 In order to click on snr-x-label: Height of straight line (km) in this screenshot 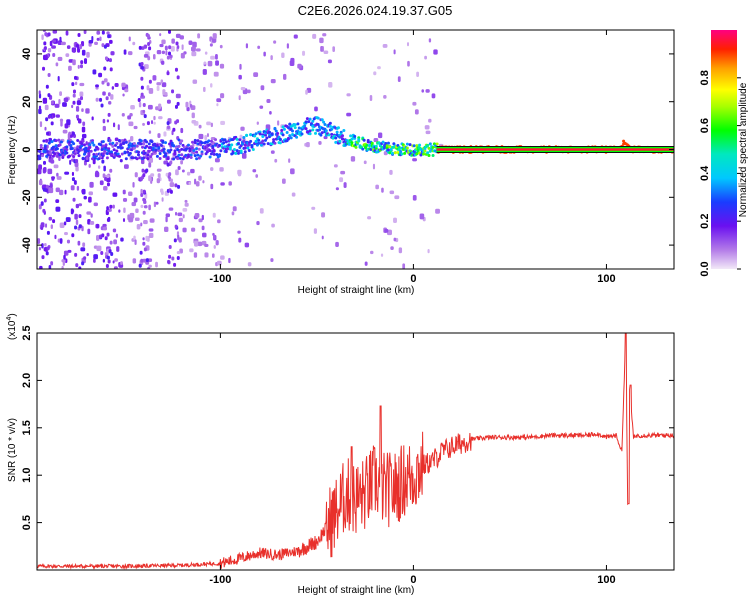, I will do `click(356, 590)`.